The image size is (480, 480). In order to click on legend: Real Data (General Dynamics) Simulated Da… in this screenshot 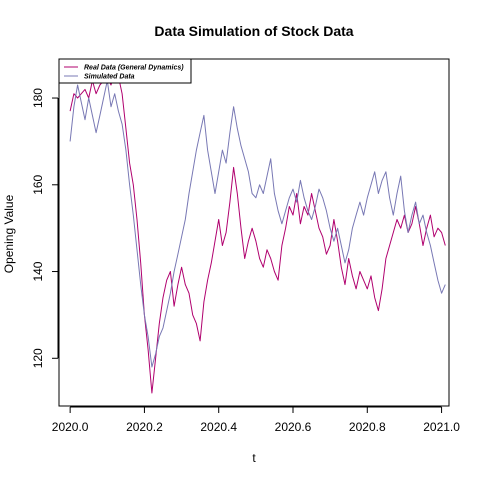, I will do `click(125, 71)`.